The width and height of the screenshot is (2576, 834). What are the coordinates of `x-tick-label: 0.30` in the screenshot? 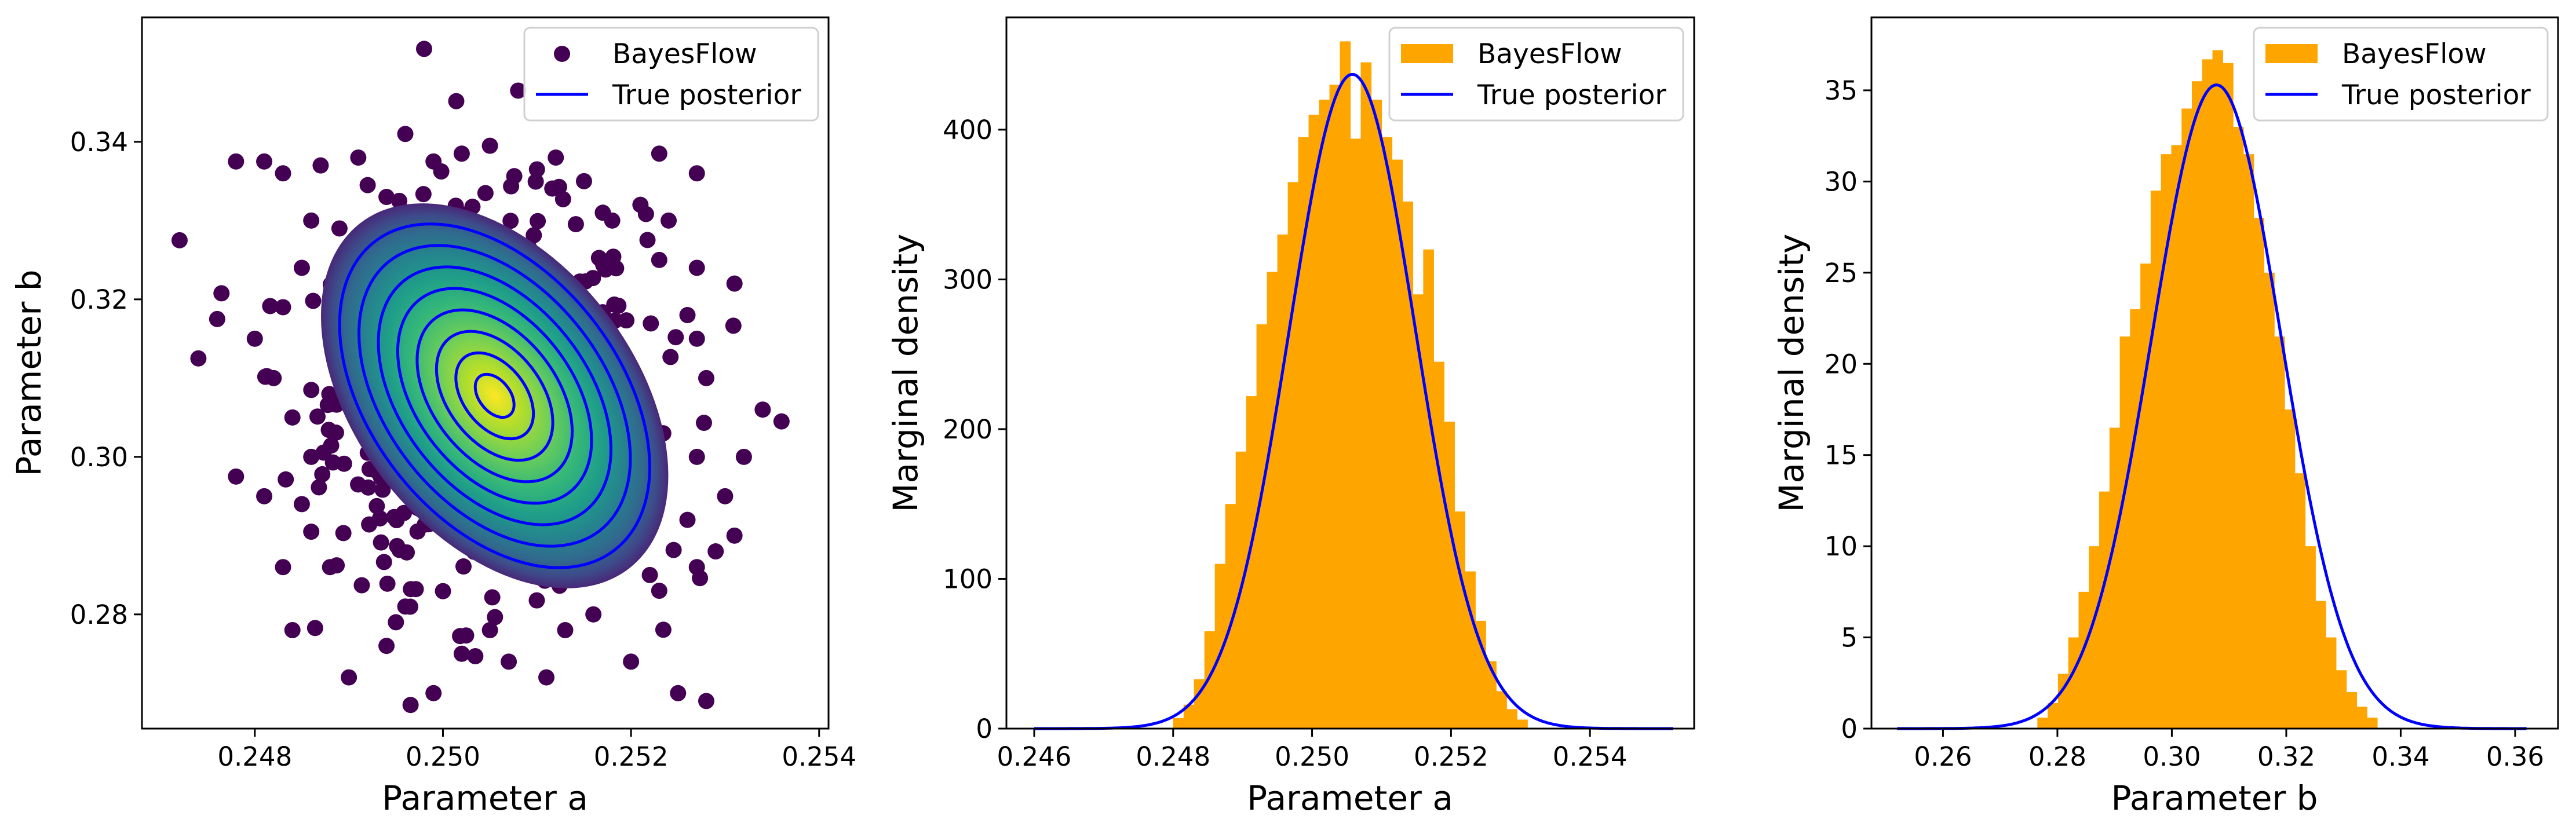 It's located at (2172, 756).